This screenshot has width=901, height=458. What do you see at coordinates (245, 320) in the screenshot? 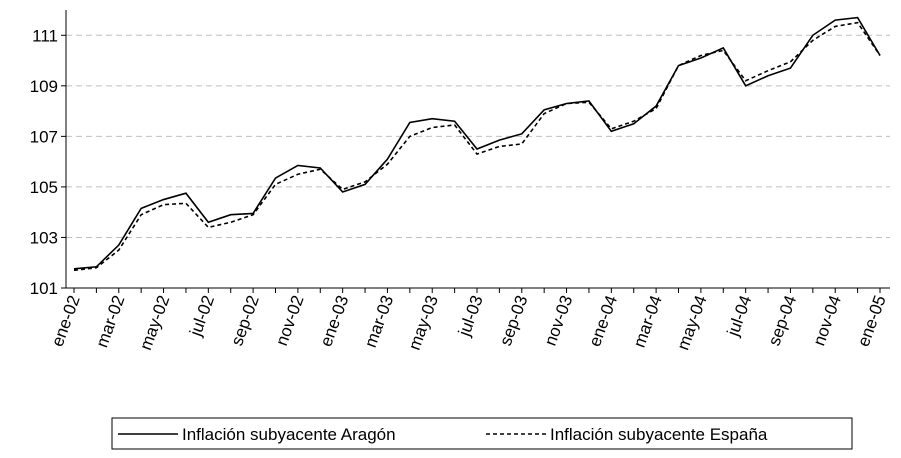
I see `x-tick-label: sep-02` at bounding box center [245, 320].